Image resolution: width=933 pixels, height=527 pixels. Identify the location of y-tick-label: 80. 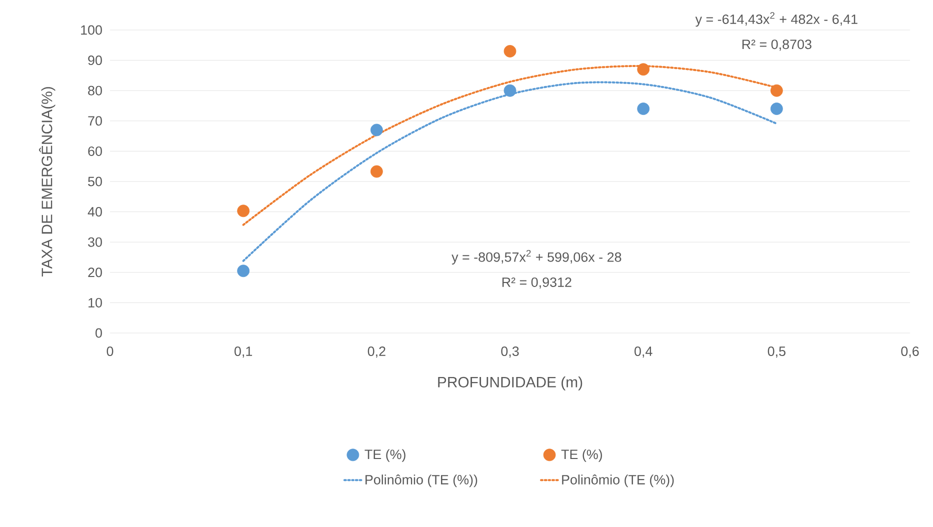
(95, 91).